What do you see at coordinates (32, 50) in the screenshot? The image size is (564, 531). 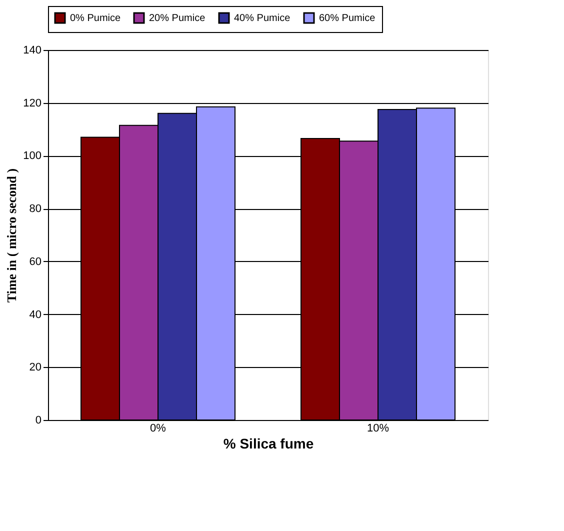 I see `y-tick-label: 140` at bounding box center [32, 50].